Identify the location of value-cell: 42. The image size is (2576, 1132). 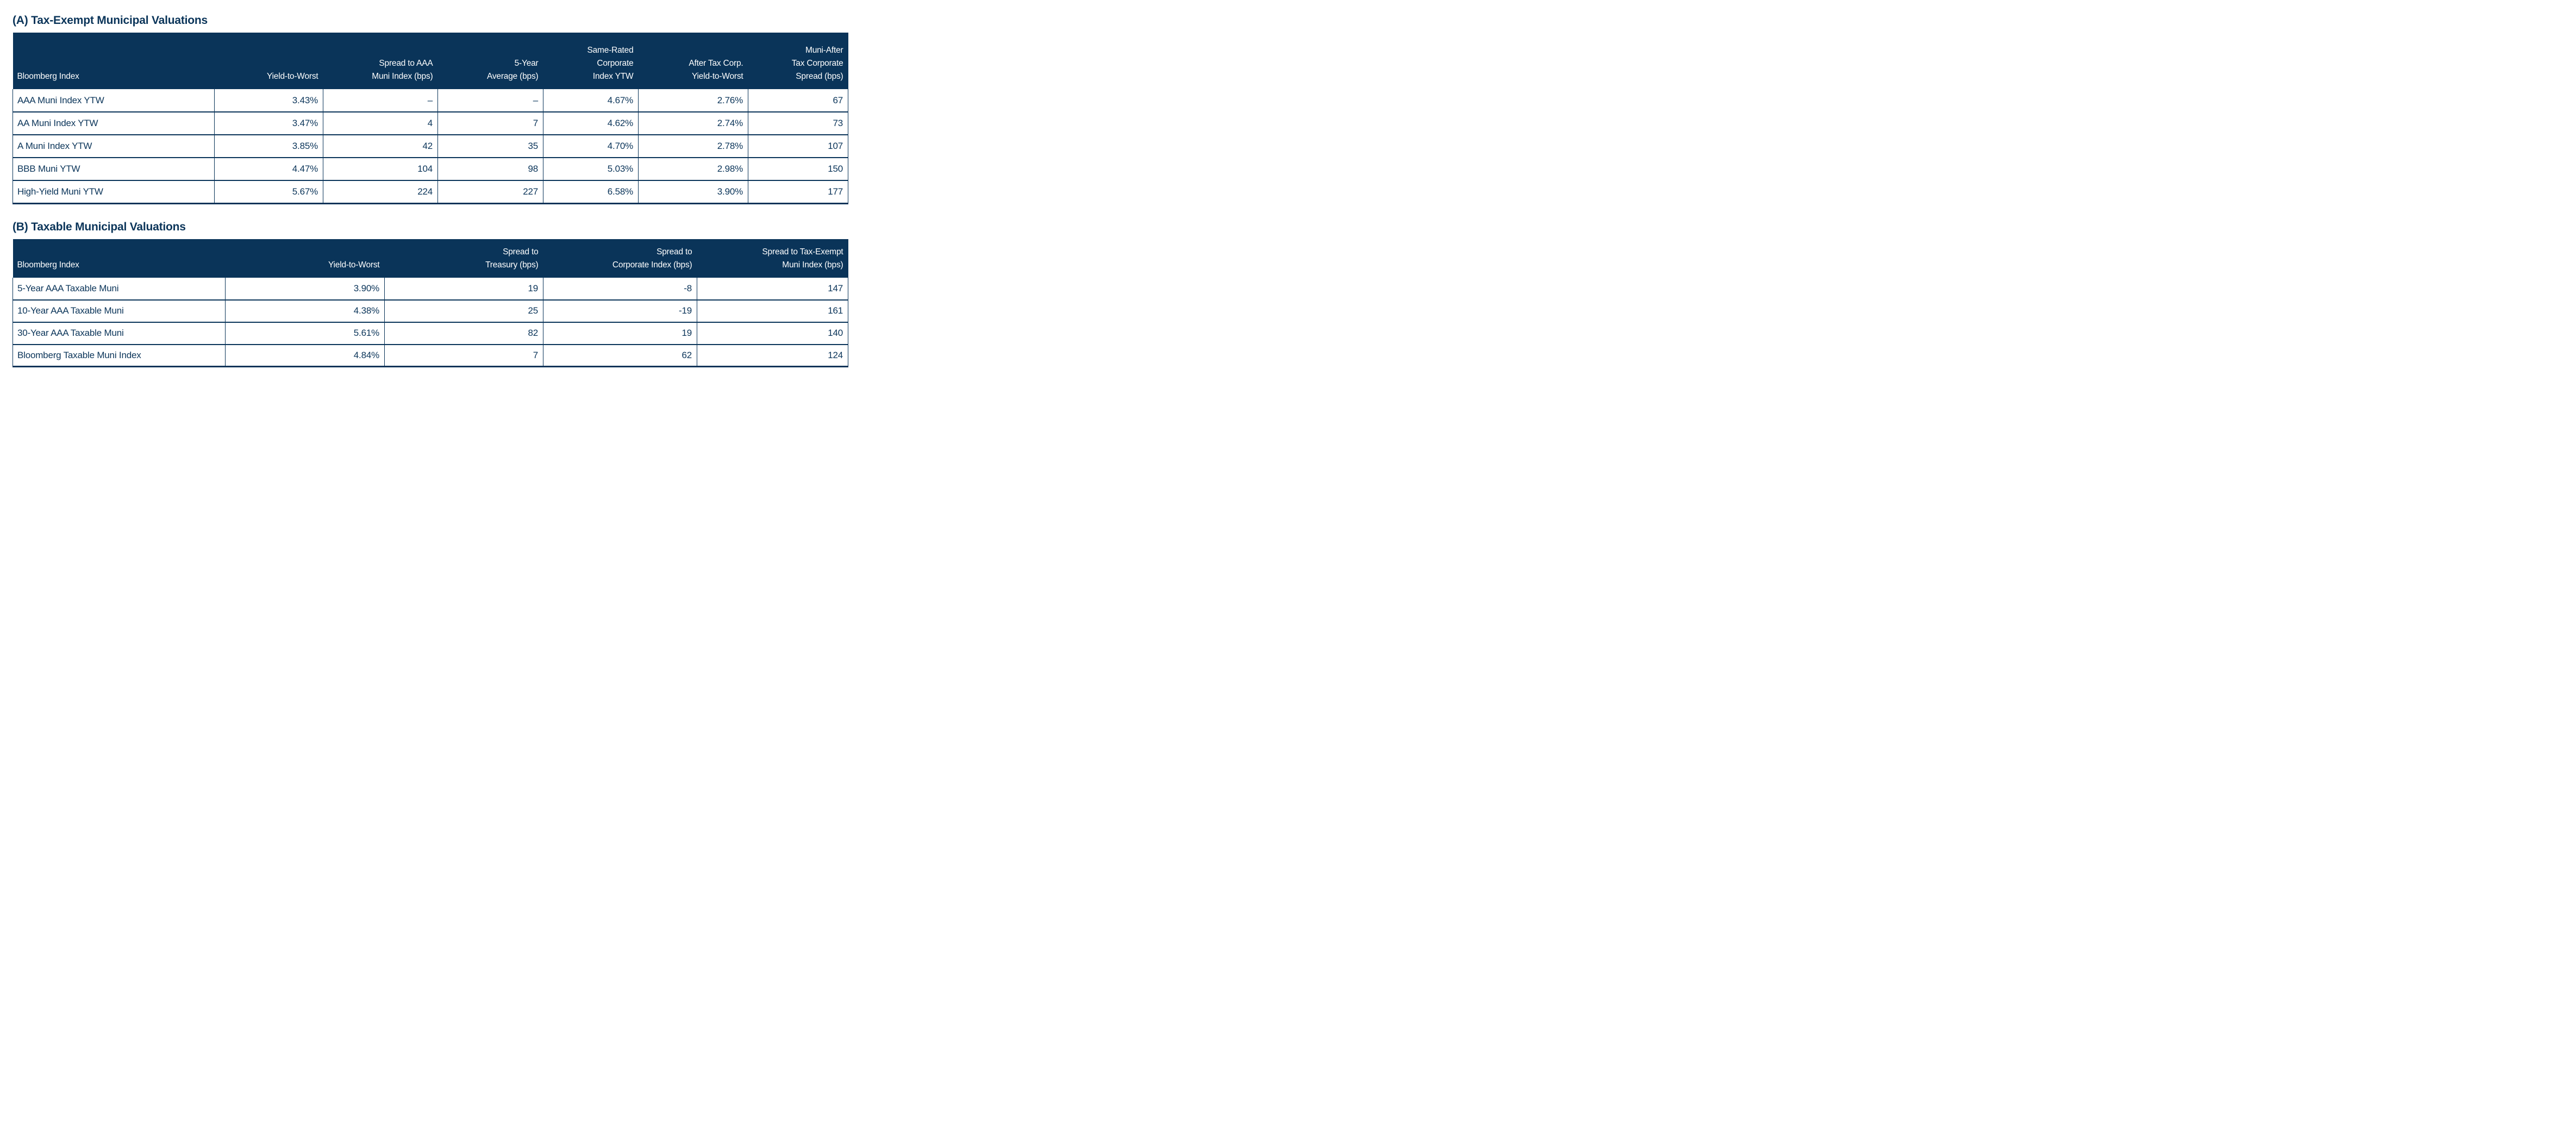
(380, 146).